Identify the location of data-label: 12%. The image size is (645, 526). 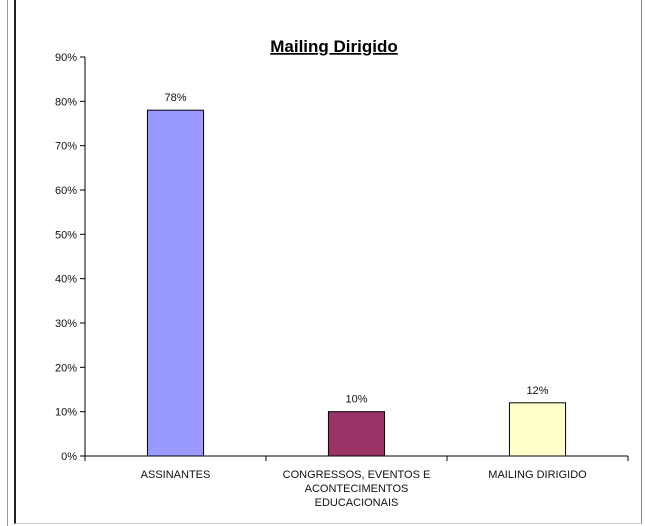
(537, 391).